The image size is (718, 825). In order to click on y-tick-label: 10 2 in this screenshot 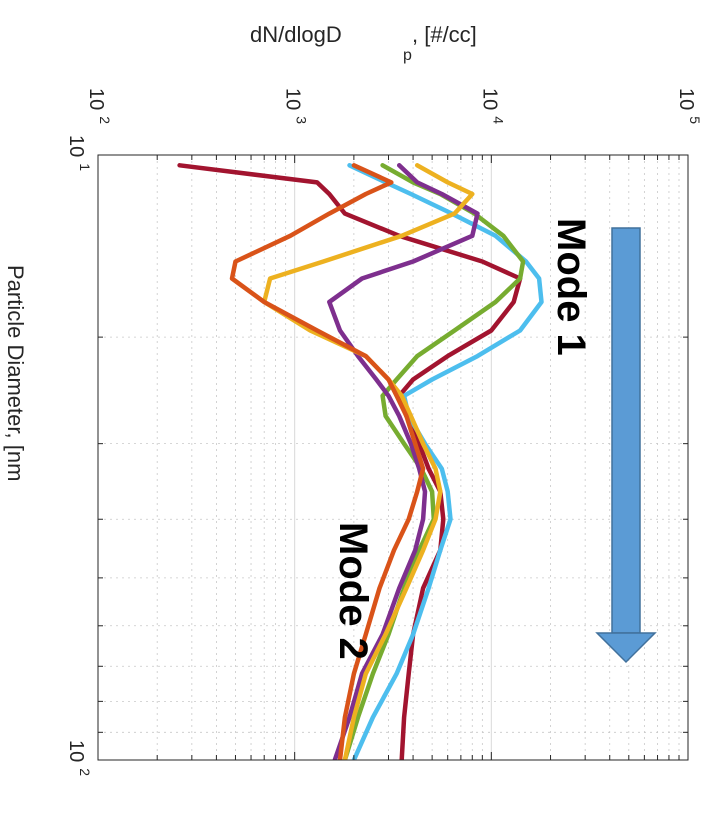, I will do `click(99, 106)`.